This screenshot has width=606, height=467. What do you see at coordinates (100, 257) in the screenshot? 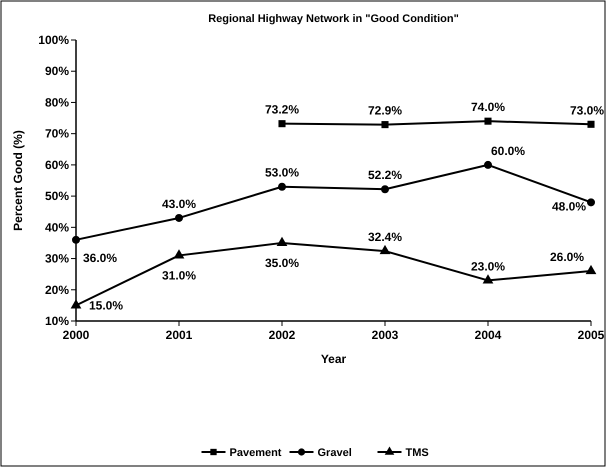
I see `data-label: 36.0%` at bounding box center [100, 257].